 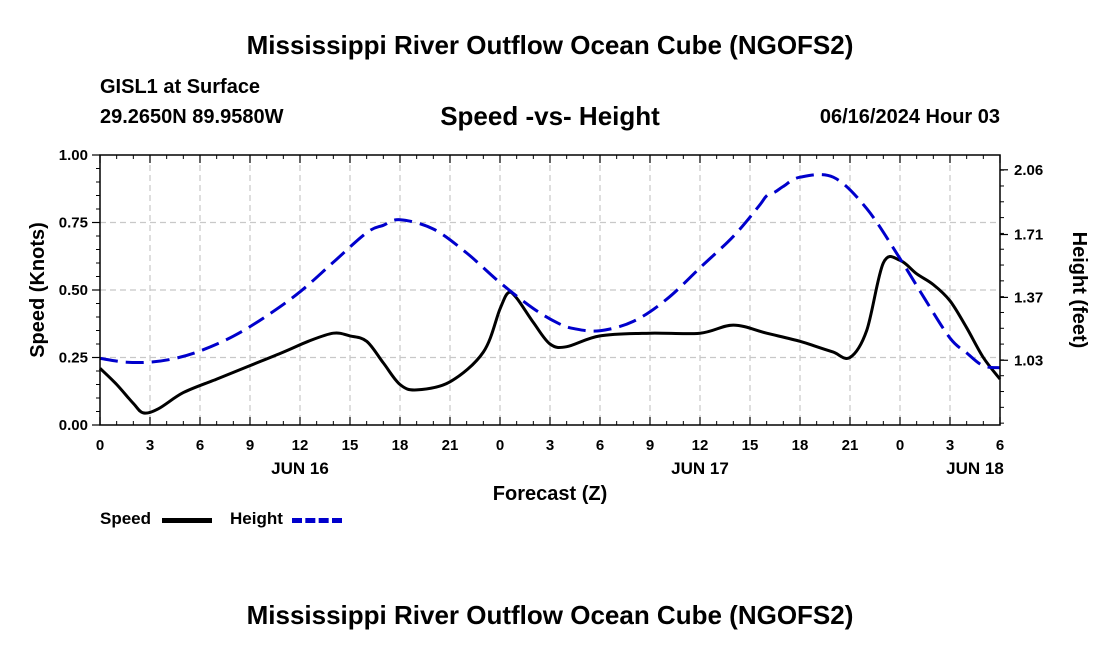 What do you see at coordinates (1028, 170) in the screenshot?
I see `y2-tick-label: 2.06` at bounding box center [1028, 170].